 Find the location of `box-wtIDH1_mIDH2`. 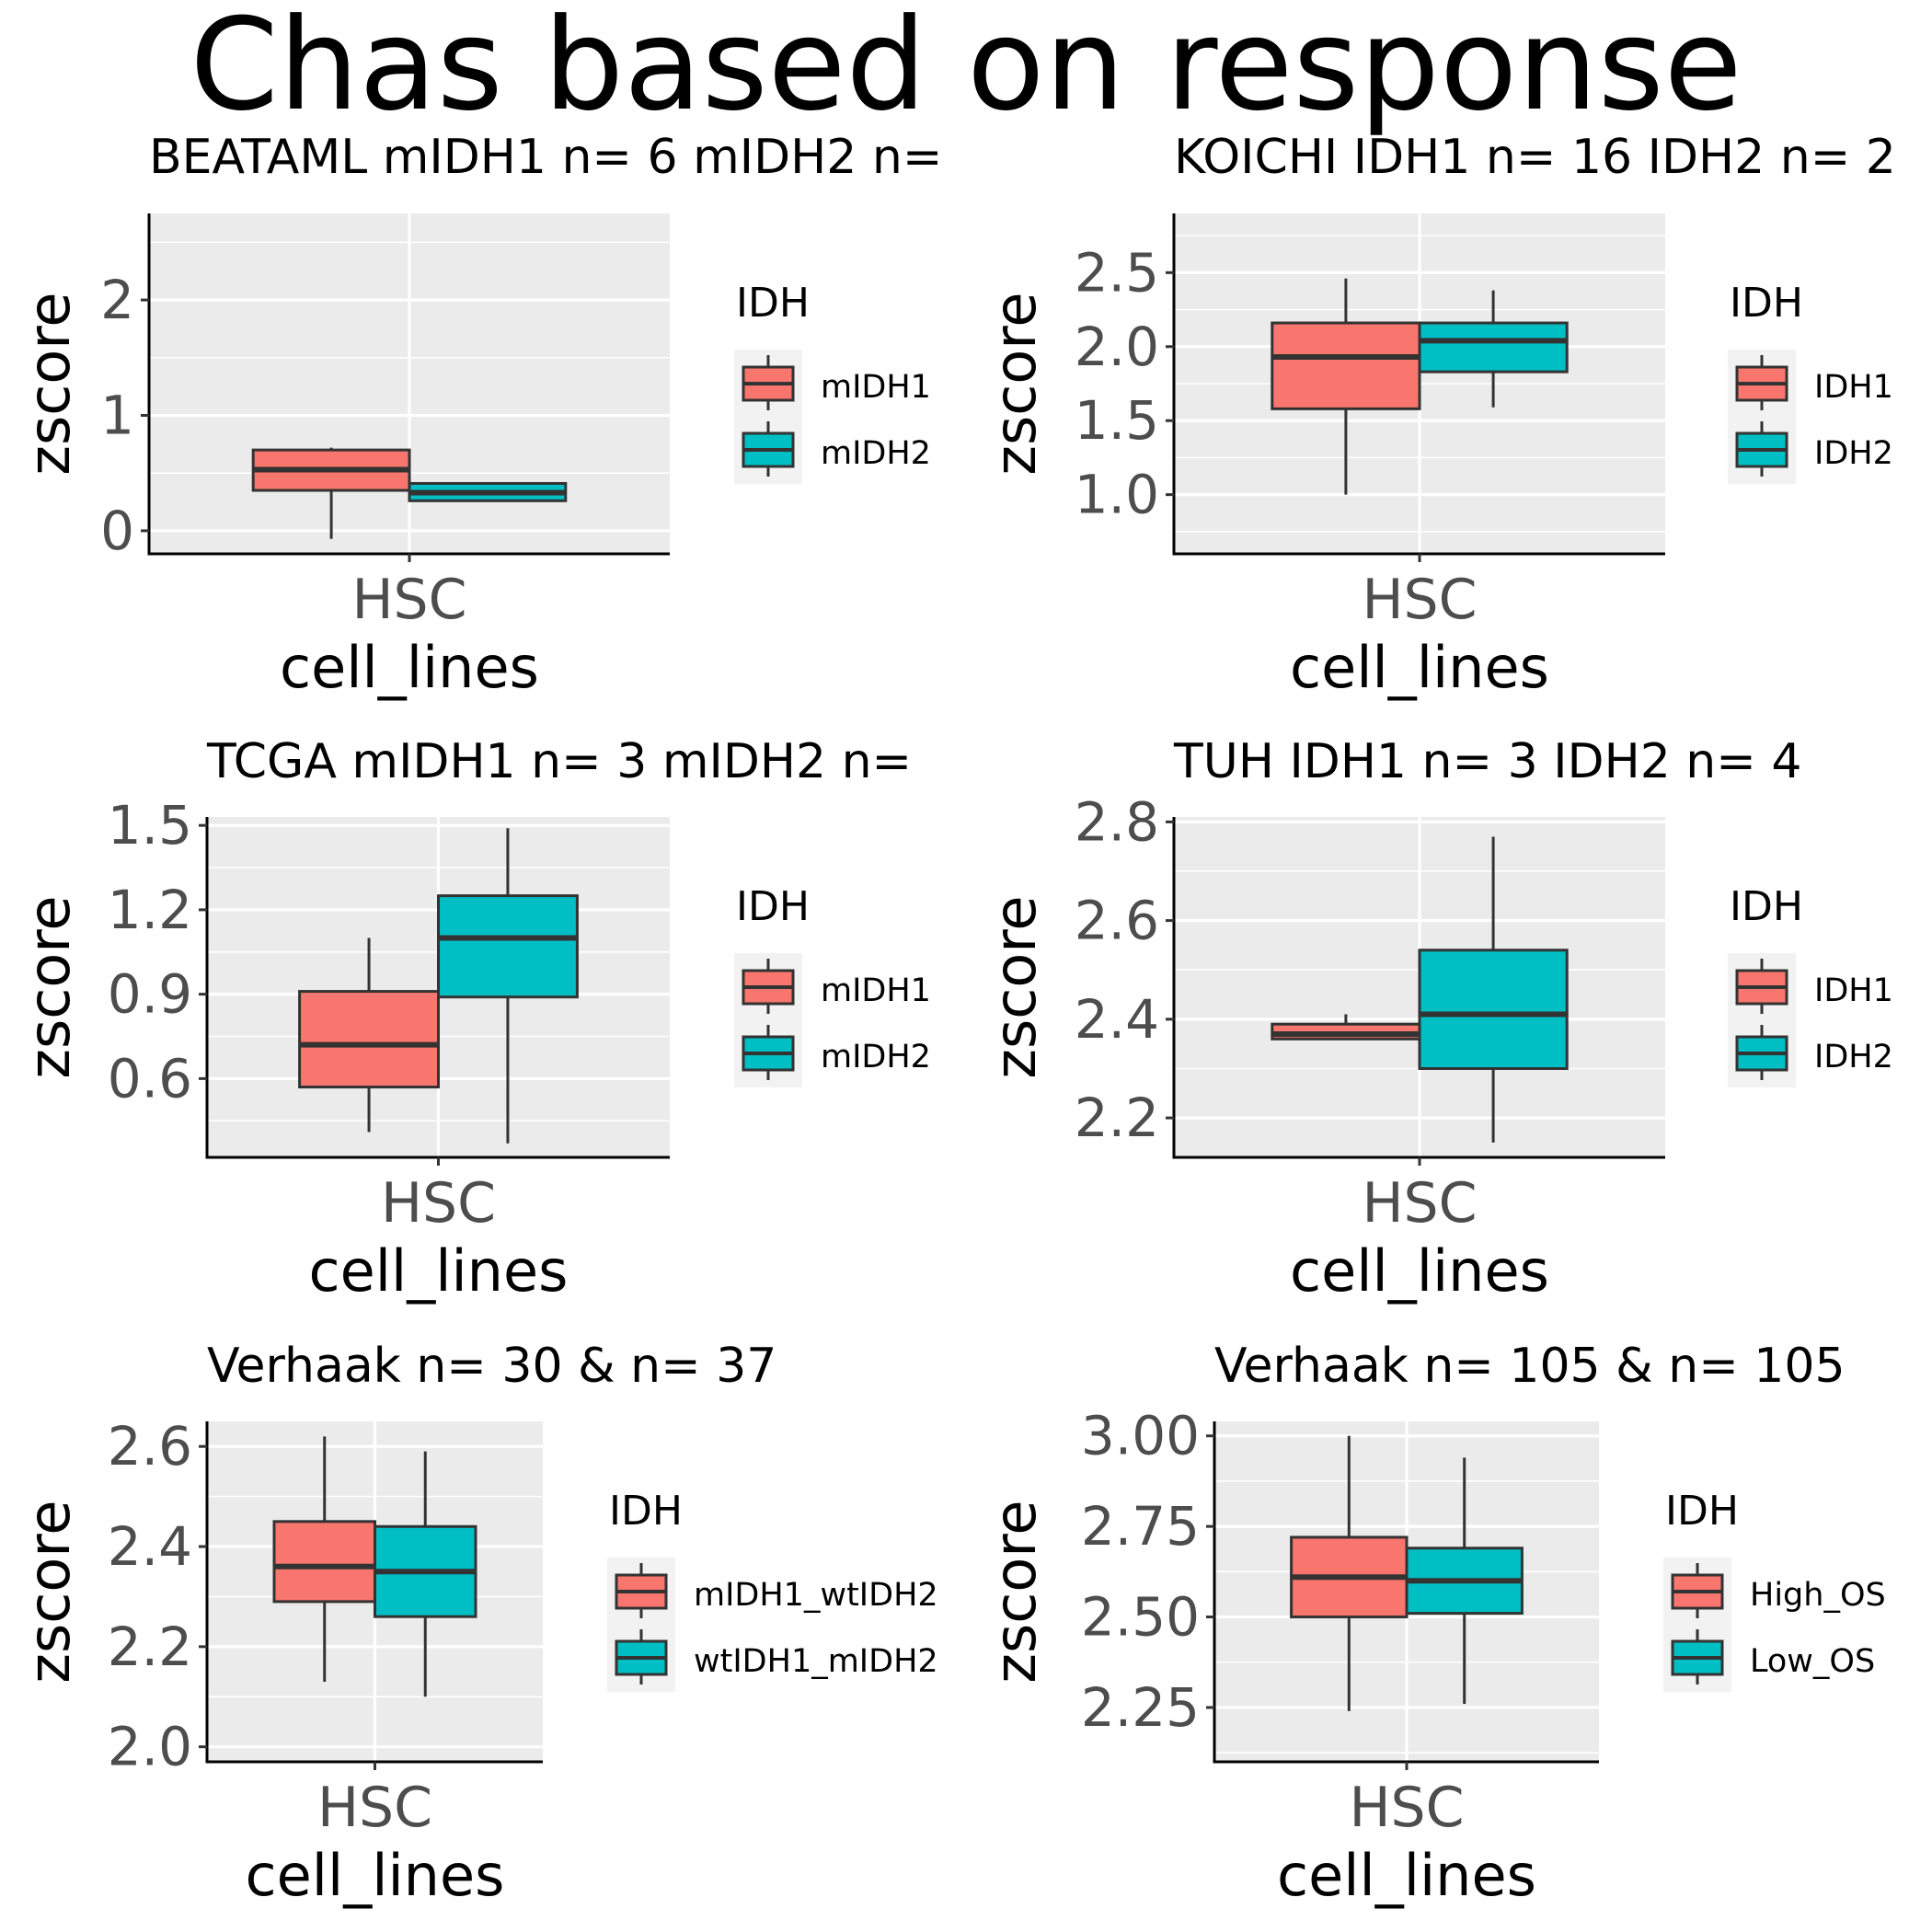

box-wtIDH1_mIDH2 is located at coordinates (425, 1574).